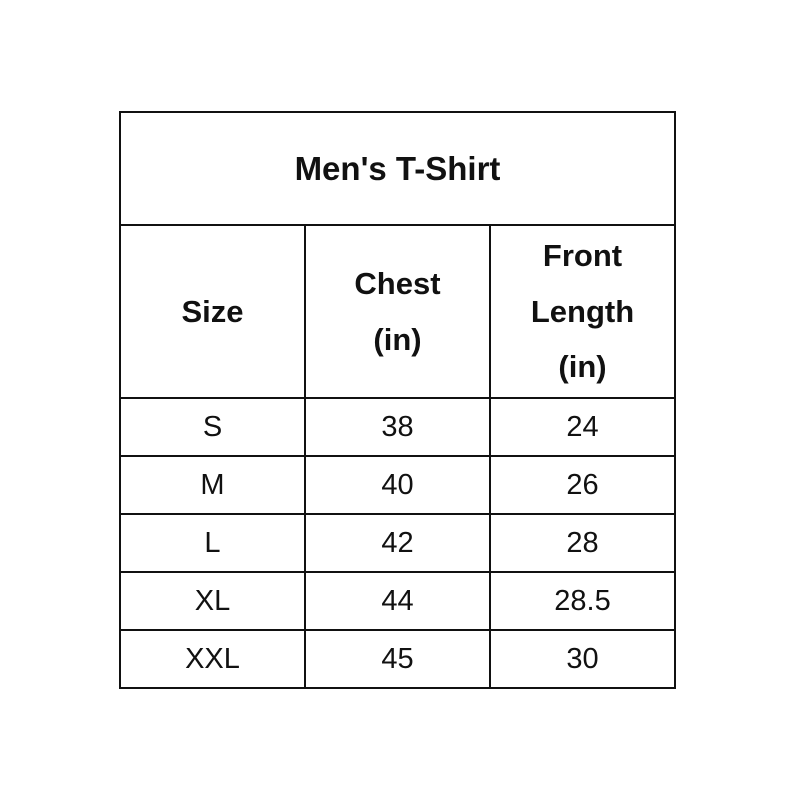 The image size is (800, 800). Describe the element at coordinates (212, 427) in the screenshot. I see `size-cell: S` at that location.